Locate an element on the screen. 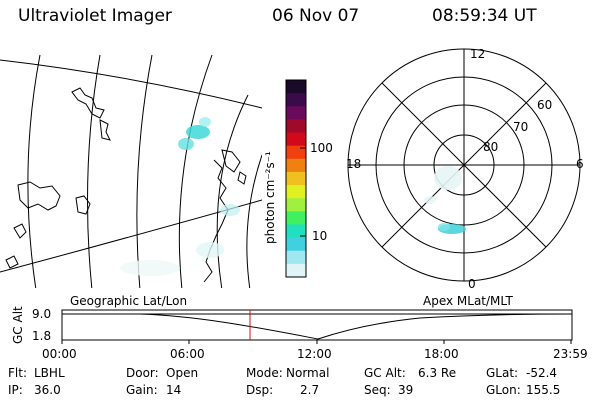  dsp-label: Dsp: is located at coordinates (260, 390).